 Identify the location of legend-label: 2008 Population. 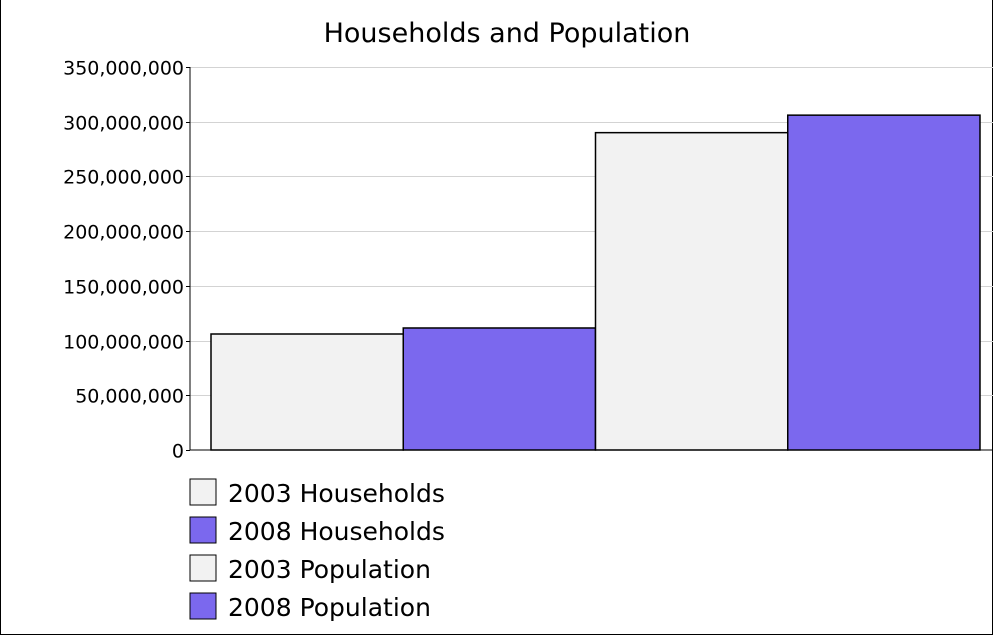
(329, 607).